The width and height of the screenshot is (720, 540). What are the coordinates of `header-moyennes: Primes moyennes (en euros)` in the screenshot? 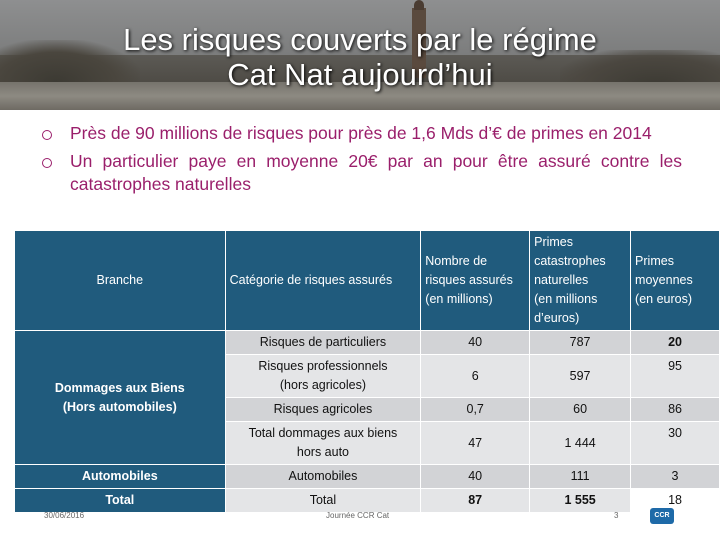 It's located at (675, 280).